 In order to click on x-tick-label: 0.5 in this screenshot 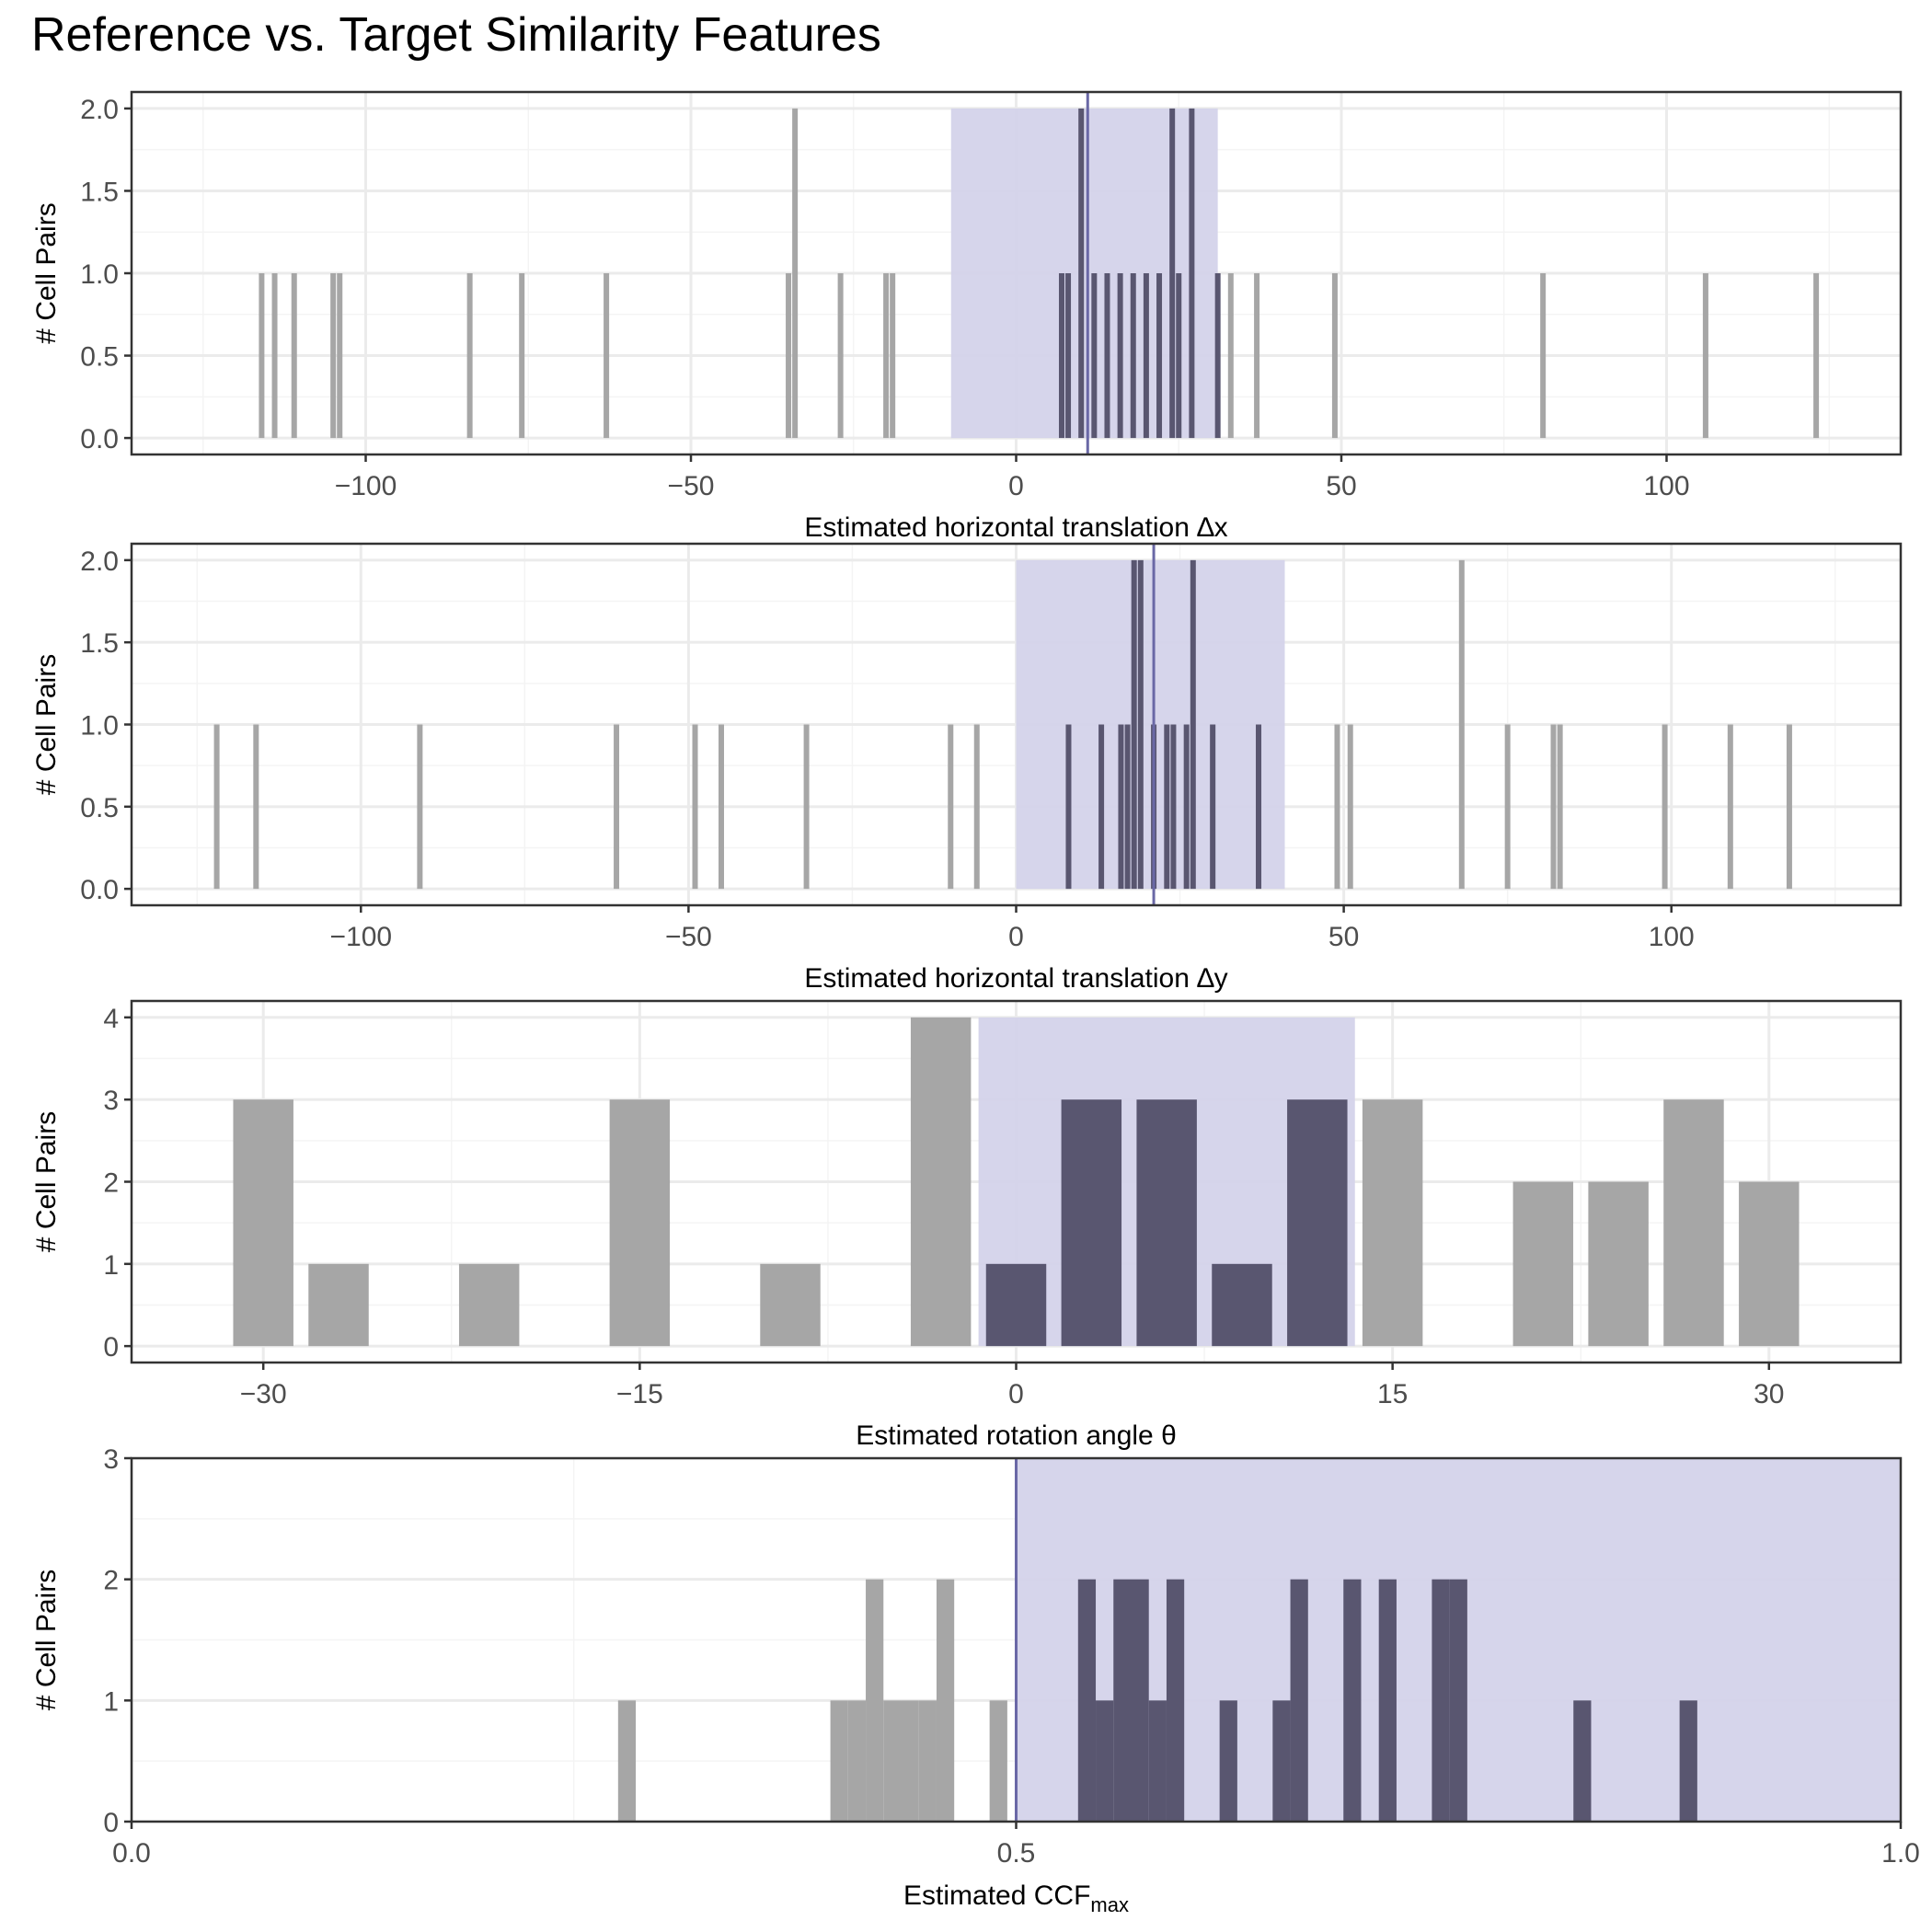, I will do `click(1016, 1853)`.